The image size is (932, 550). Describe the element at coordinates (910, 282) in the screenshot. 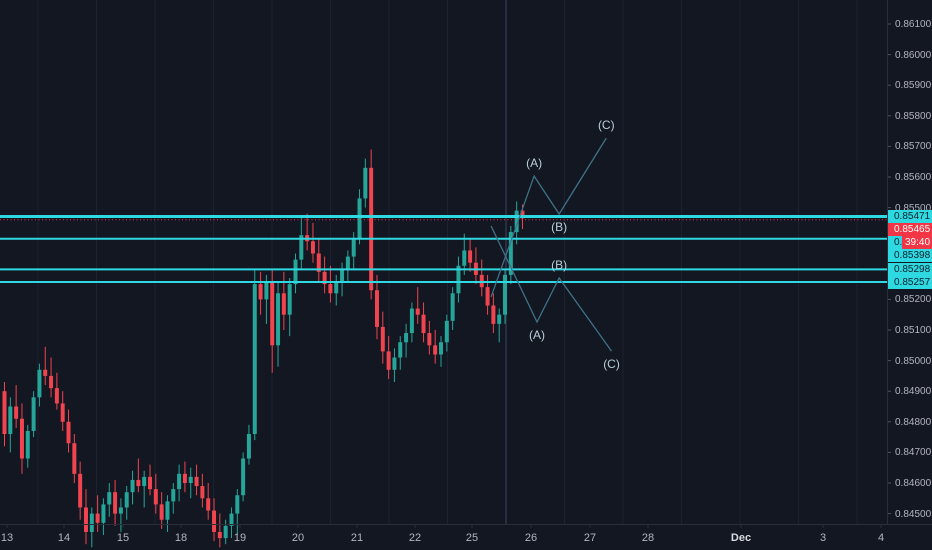

I see `level-price-label: 0.85257` at that location.